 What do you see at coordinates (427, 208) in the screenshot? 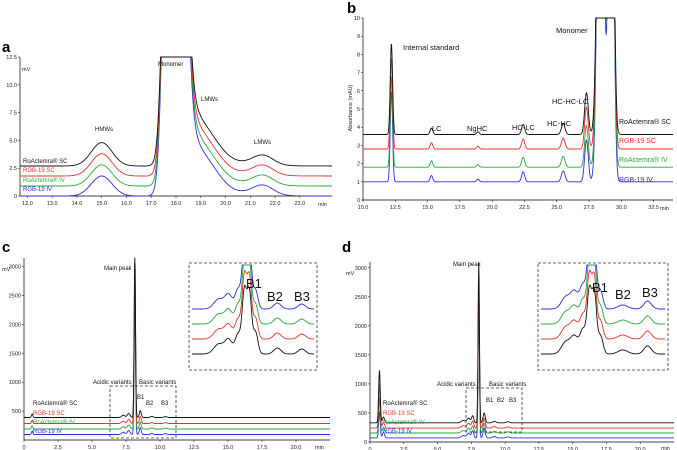
I see `x-tick-label-b: 15.0` at bounding box center [427, 208].